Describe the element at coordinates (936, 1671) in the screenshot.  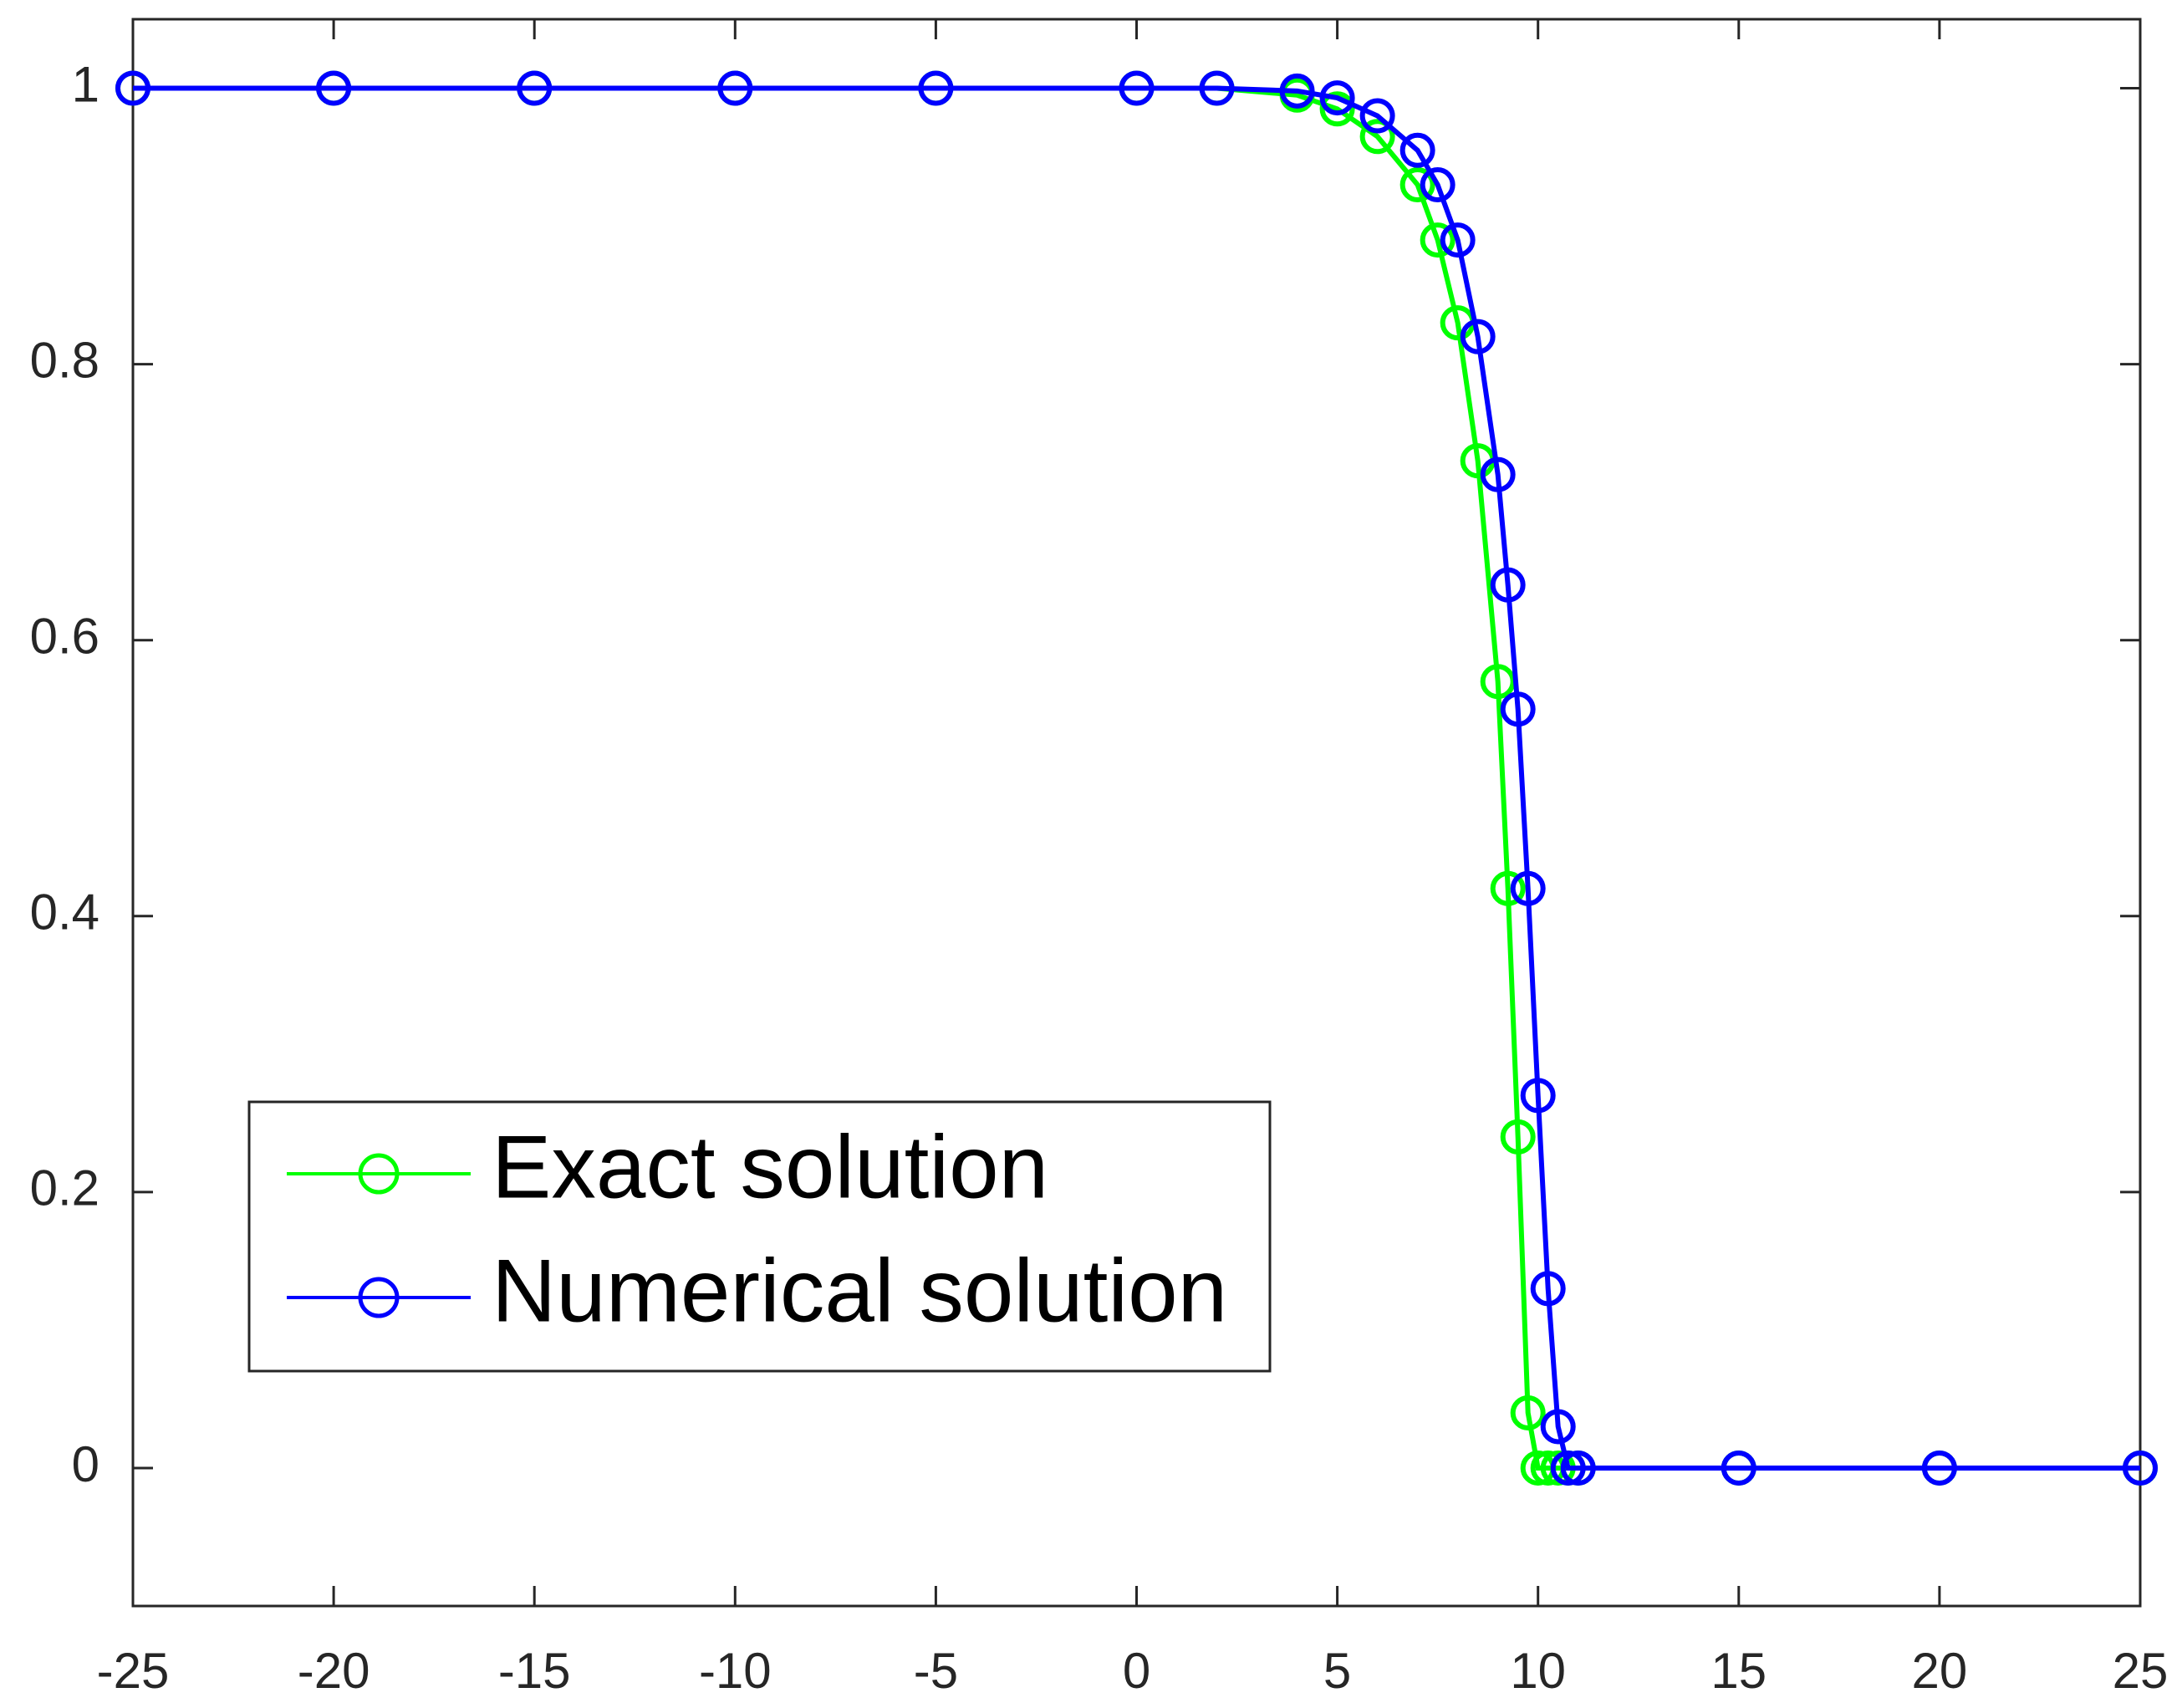
I see `x-tick-label: -5` at that location.